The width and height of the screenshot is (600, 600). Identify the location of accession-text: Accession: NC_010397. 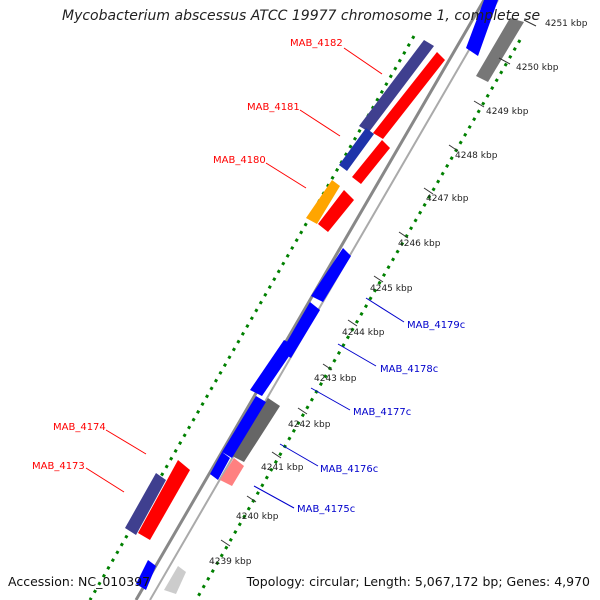
(79, 581).